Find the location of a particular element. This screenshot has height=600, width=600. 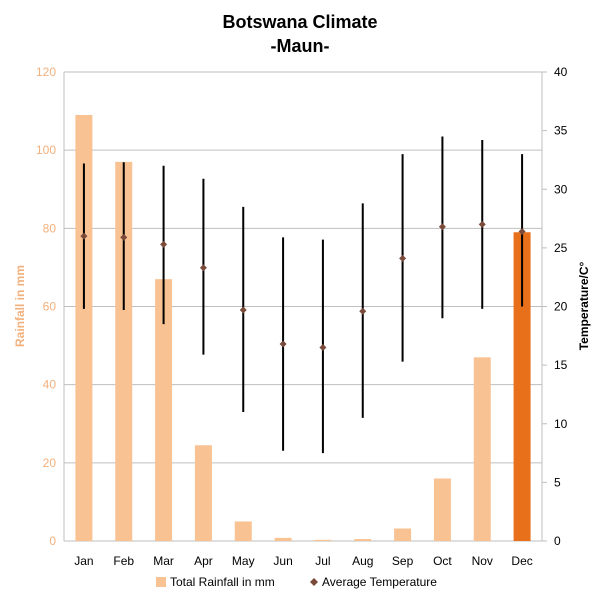

x-tick-label: Sep is located at coordinates (403, 561).